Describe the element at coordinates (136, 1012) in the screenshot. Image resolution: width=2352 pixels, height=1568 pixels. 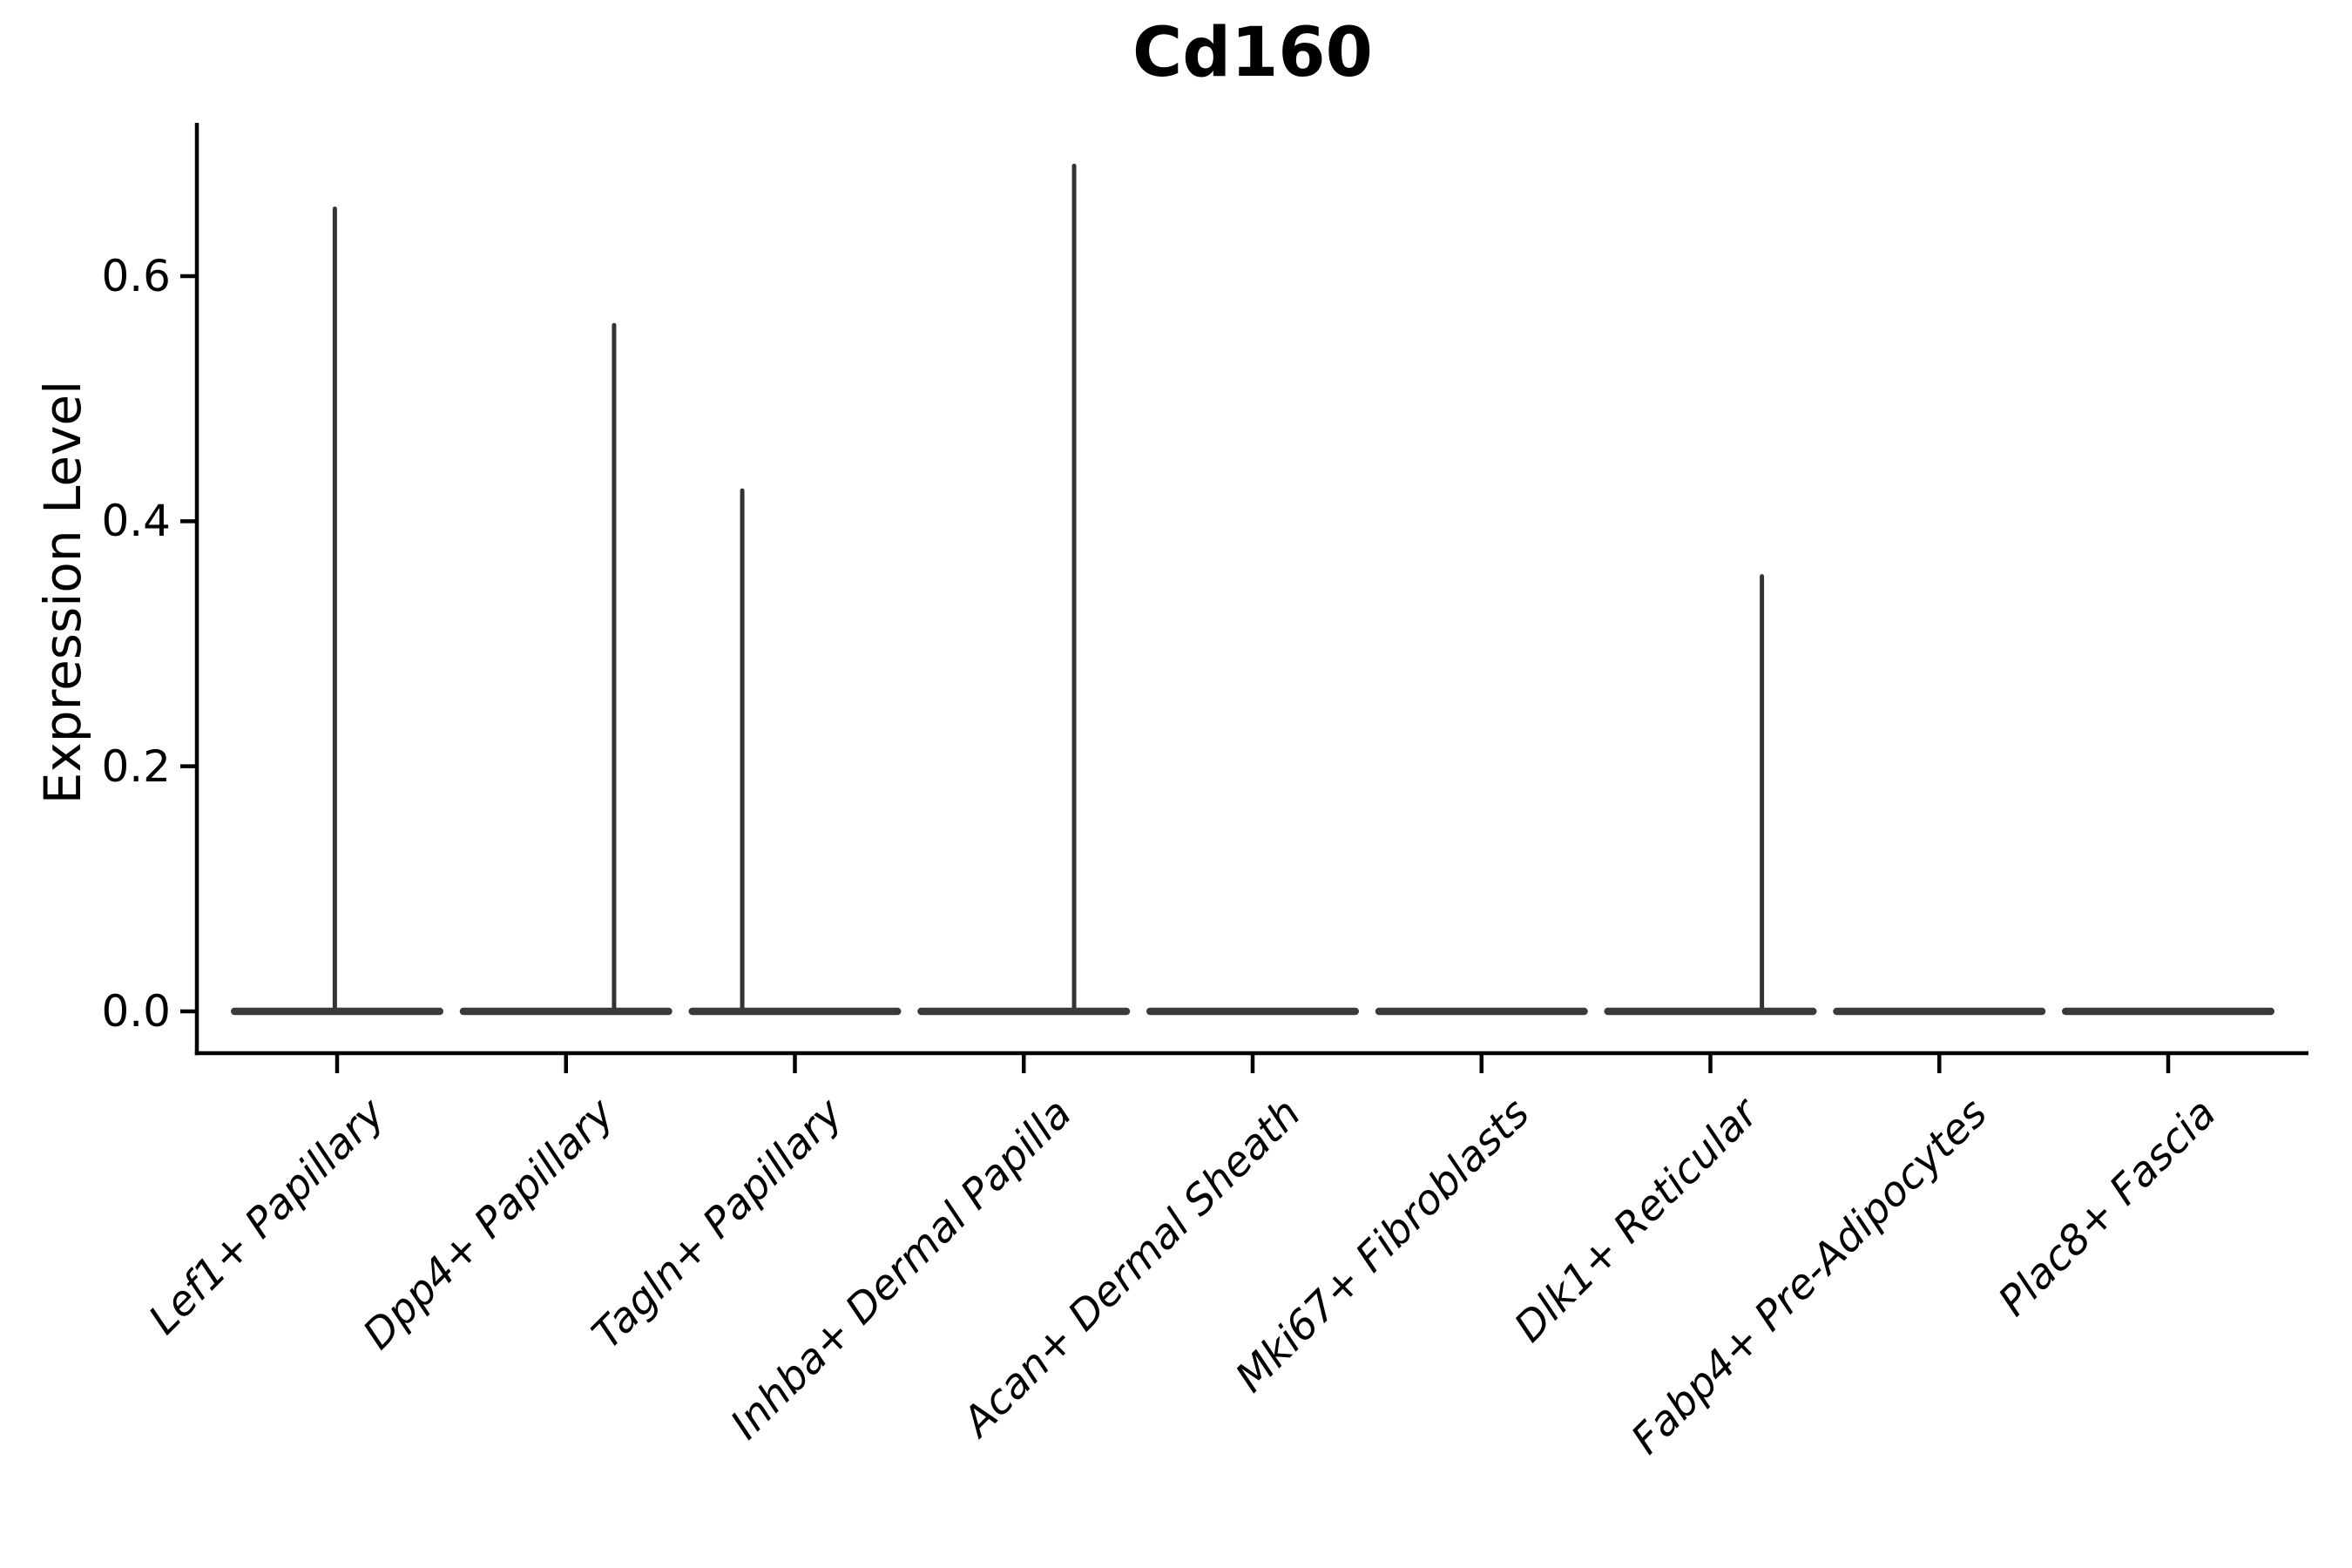
I see `y-tick-label: 0.0` at that location.